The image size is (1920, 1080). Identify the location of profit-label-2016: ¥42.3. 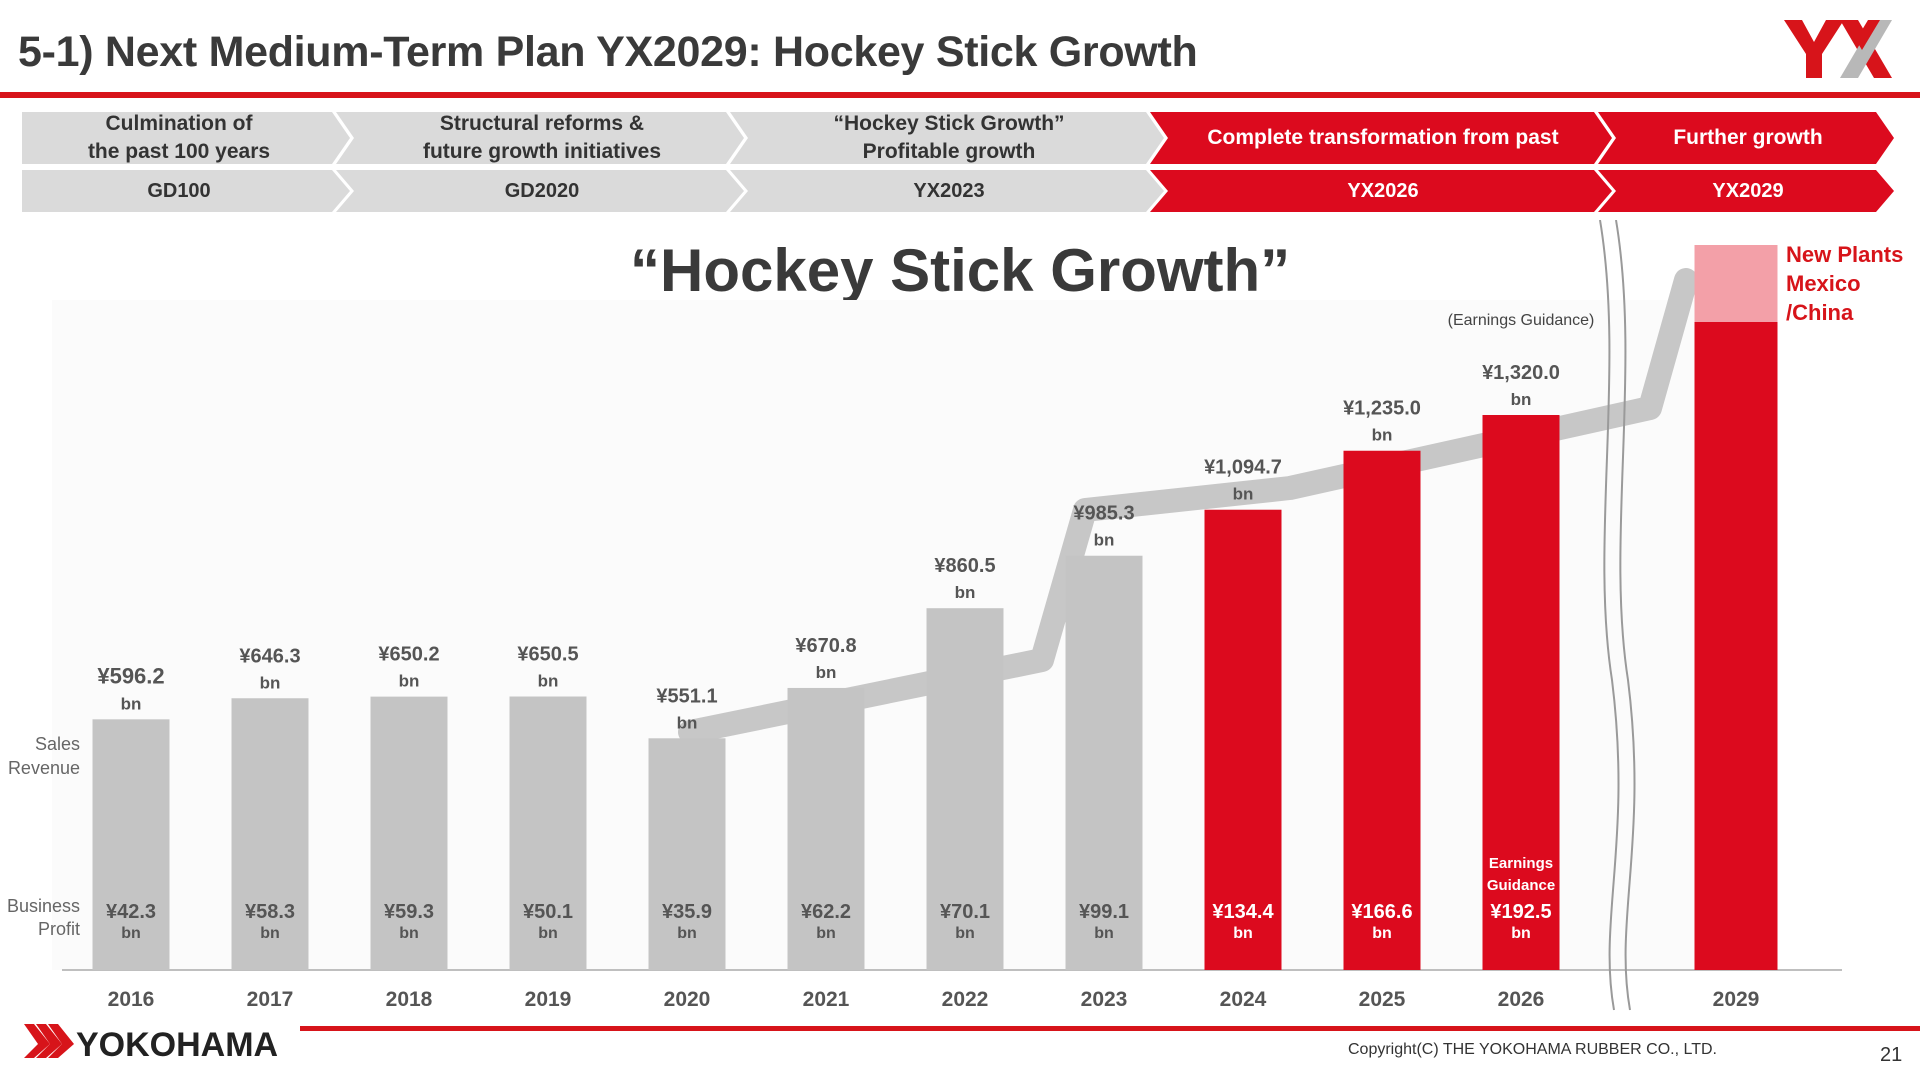
(131, 912).